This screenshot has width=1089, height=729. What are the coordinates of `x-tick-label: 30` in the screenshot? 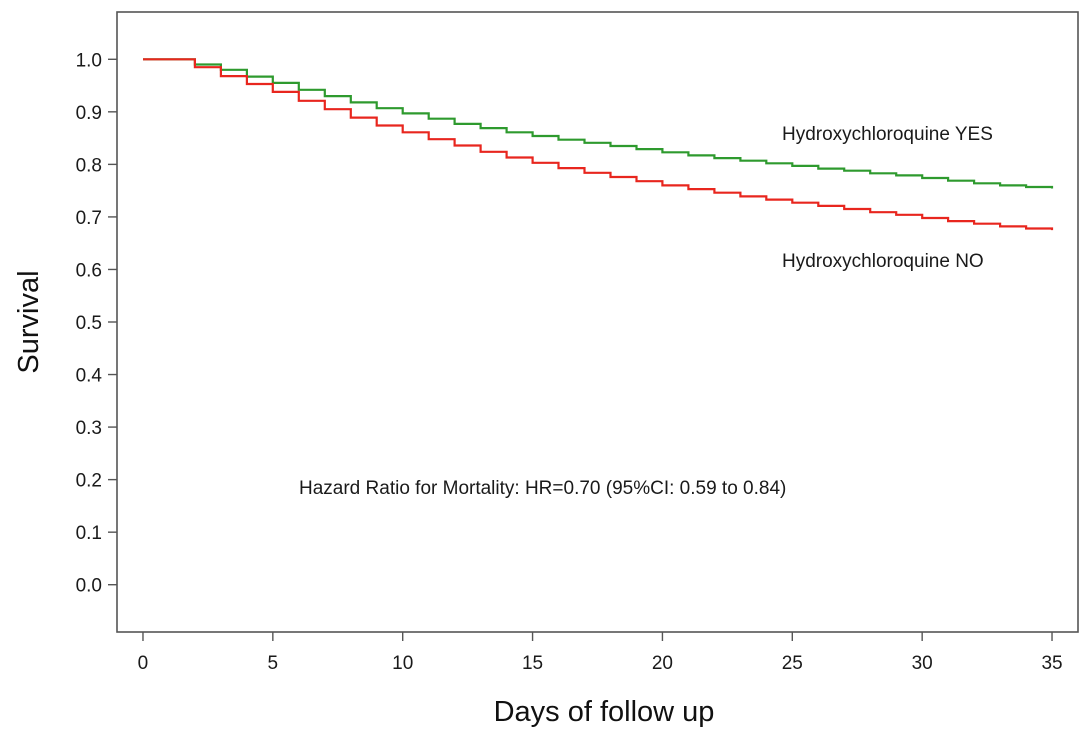 It's located at (922, 663).